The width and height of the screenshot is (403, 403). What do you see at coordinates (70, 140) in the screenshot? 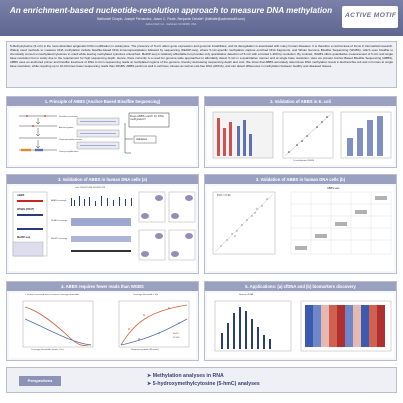
I see `step-label: Oligonucleotide priming` at bounding box center [70, 140].